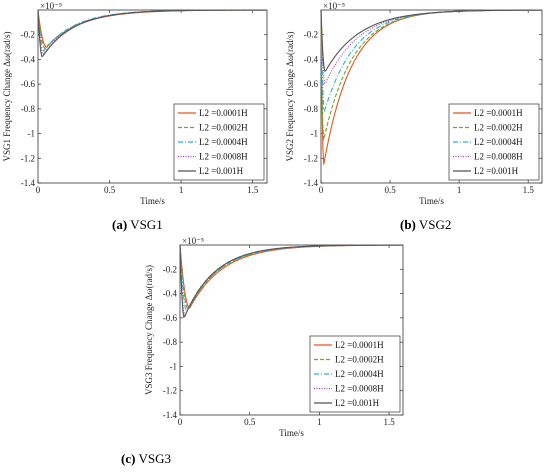 Image resolution: width=550 pixels, height=472 pixels. What do you see at coordinates (145, 224) in the screenshot?
I see `caption-text: VSG1` at bounding box center [145, 224].